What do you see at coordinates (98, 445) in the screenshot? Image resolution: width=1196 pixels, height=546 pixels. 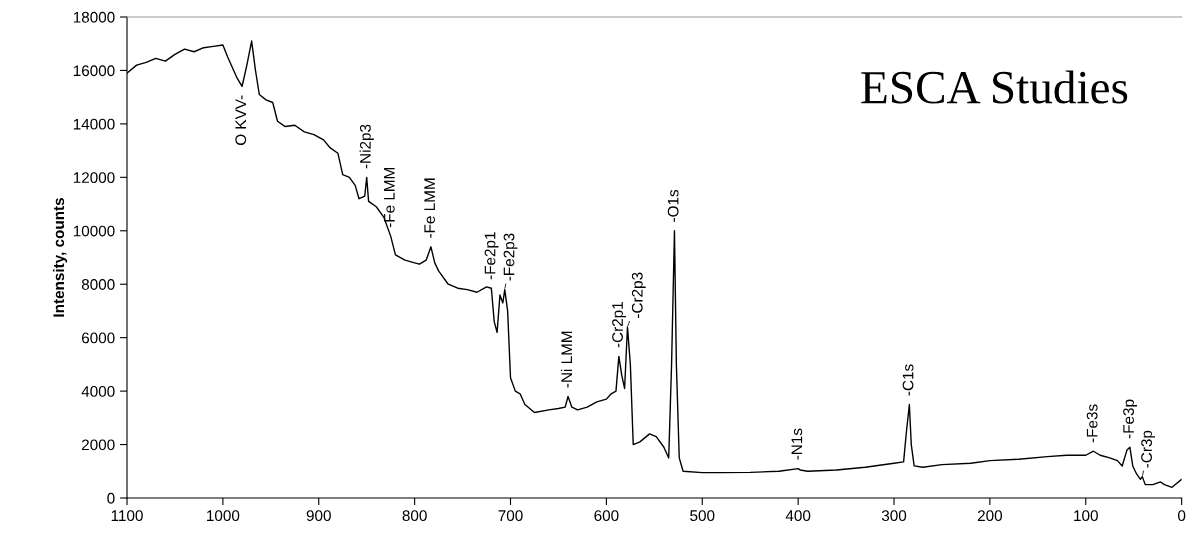 I see `y-tick-label: 2000` at bounding box center [98, 445].